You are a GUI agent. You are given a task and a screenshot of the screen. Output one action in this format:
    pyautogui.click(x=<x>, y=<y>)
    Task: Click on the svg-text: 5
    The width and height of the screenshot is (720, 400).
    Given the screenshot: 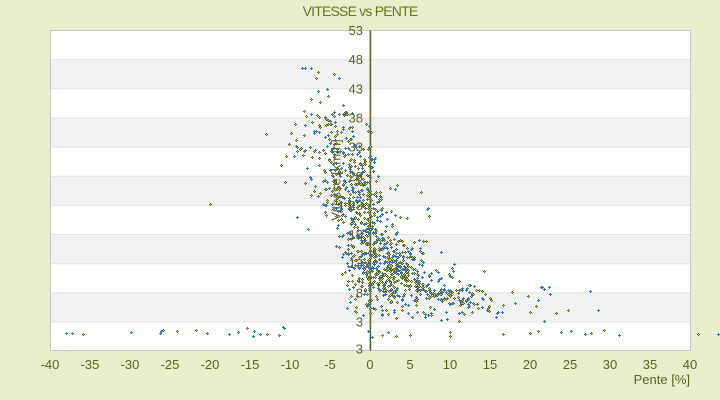 What is the action you would take?
    pyautogui.click(x=409, y=364)
    